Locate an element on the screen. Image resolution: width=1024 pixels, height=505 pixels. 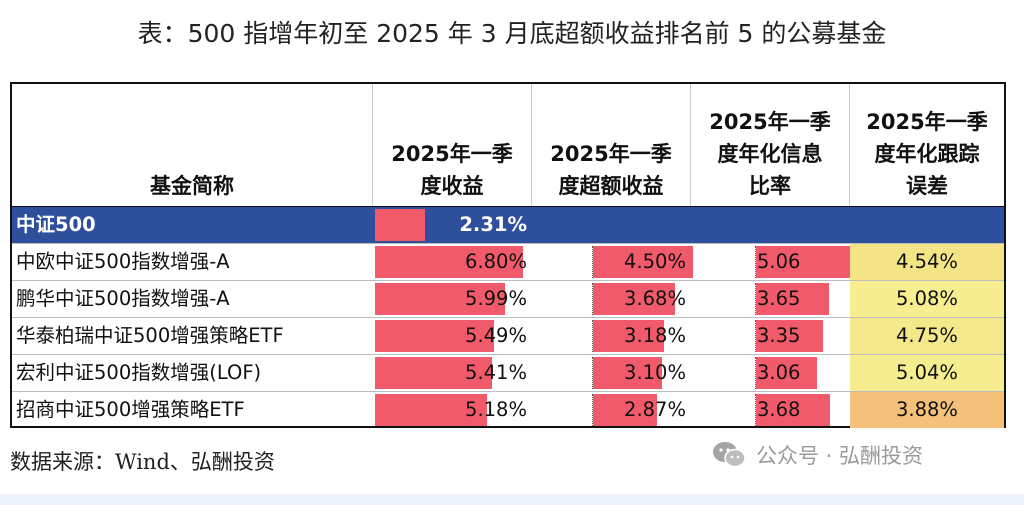
q1-return-cell: 5.49% is located at coordinates (452, 336).